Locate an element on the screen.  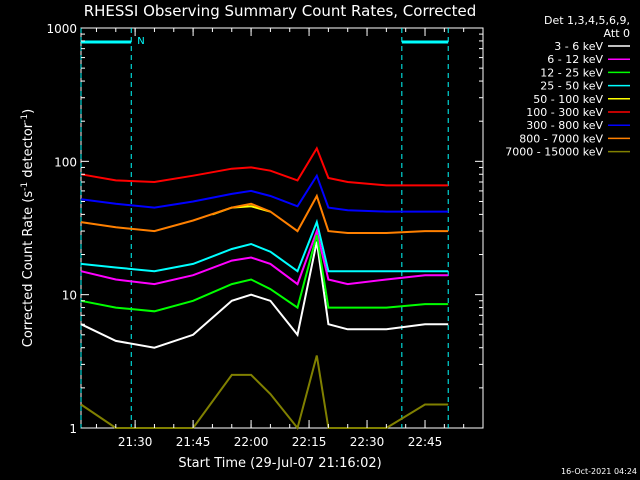
night-marker-label: N is located at coordinates (140, 41).